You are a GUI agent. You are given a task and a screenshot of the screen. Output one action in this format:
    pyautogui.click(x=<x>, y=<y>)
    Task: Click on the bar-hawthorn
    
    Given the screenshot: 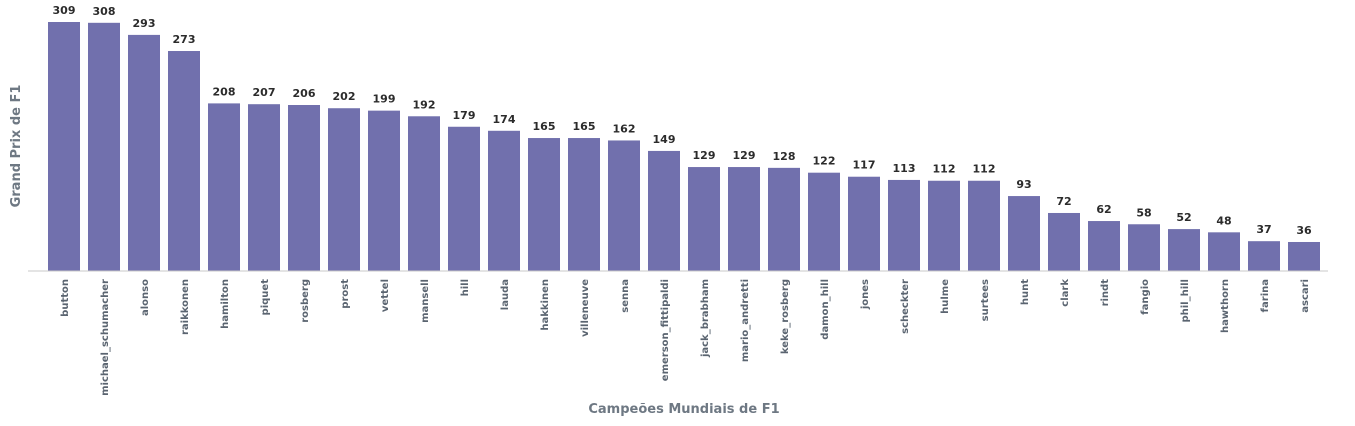 What is the action you would take?
    pyautogui.click(x=1224, y=251)
    